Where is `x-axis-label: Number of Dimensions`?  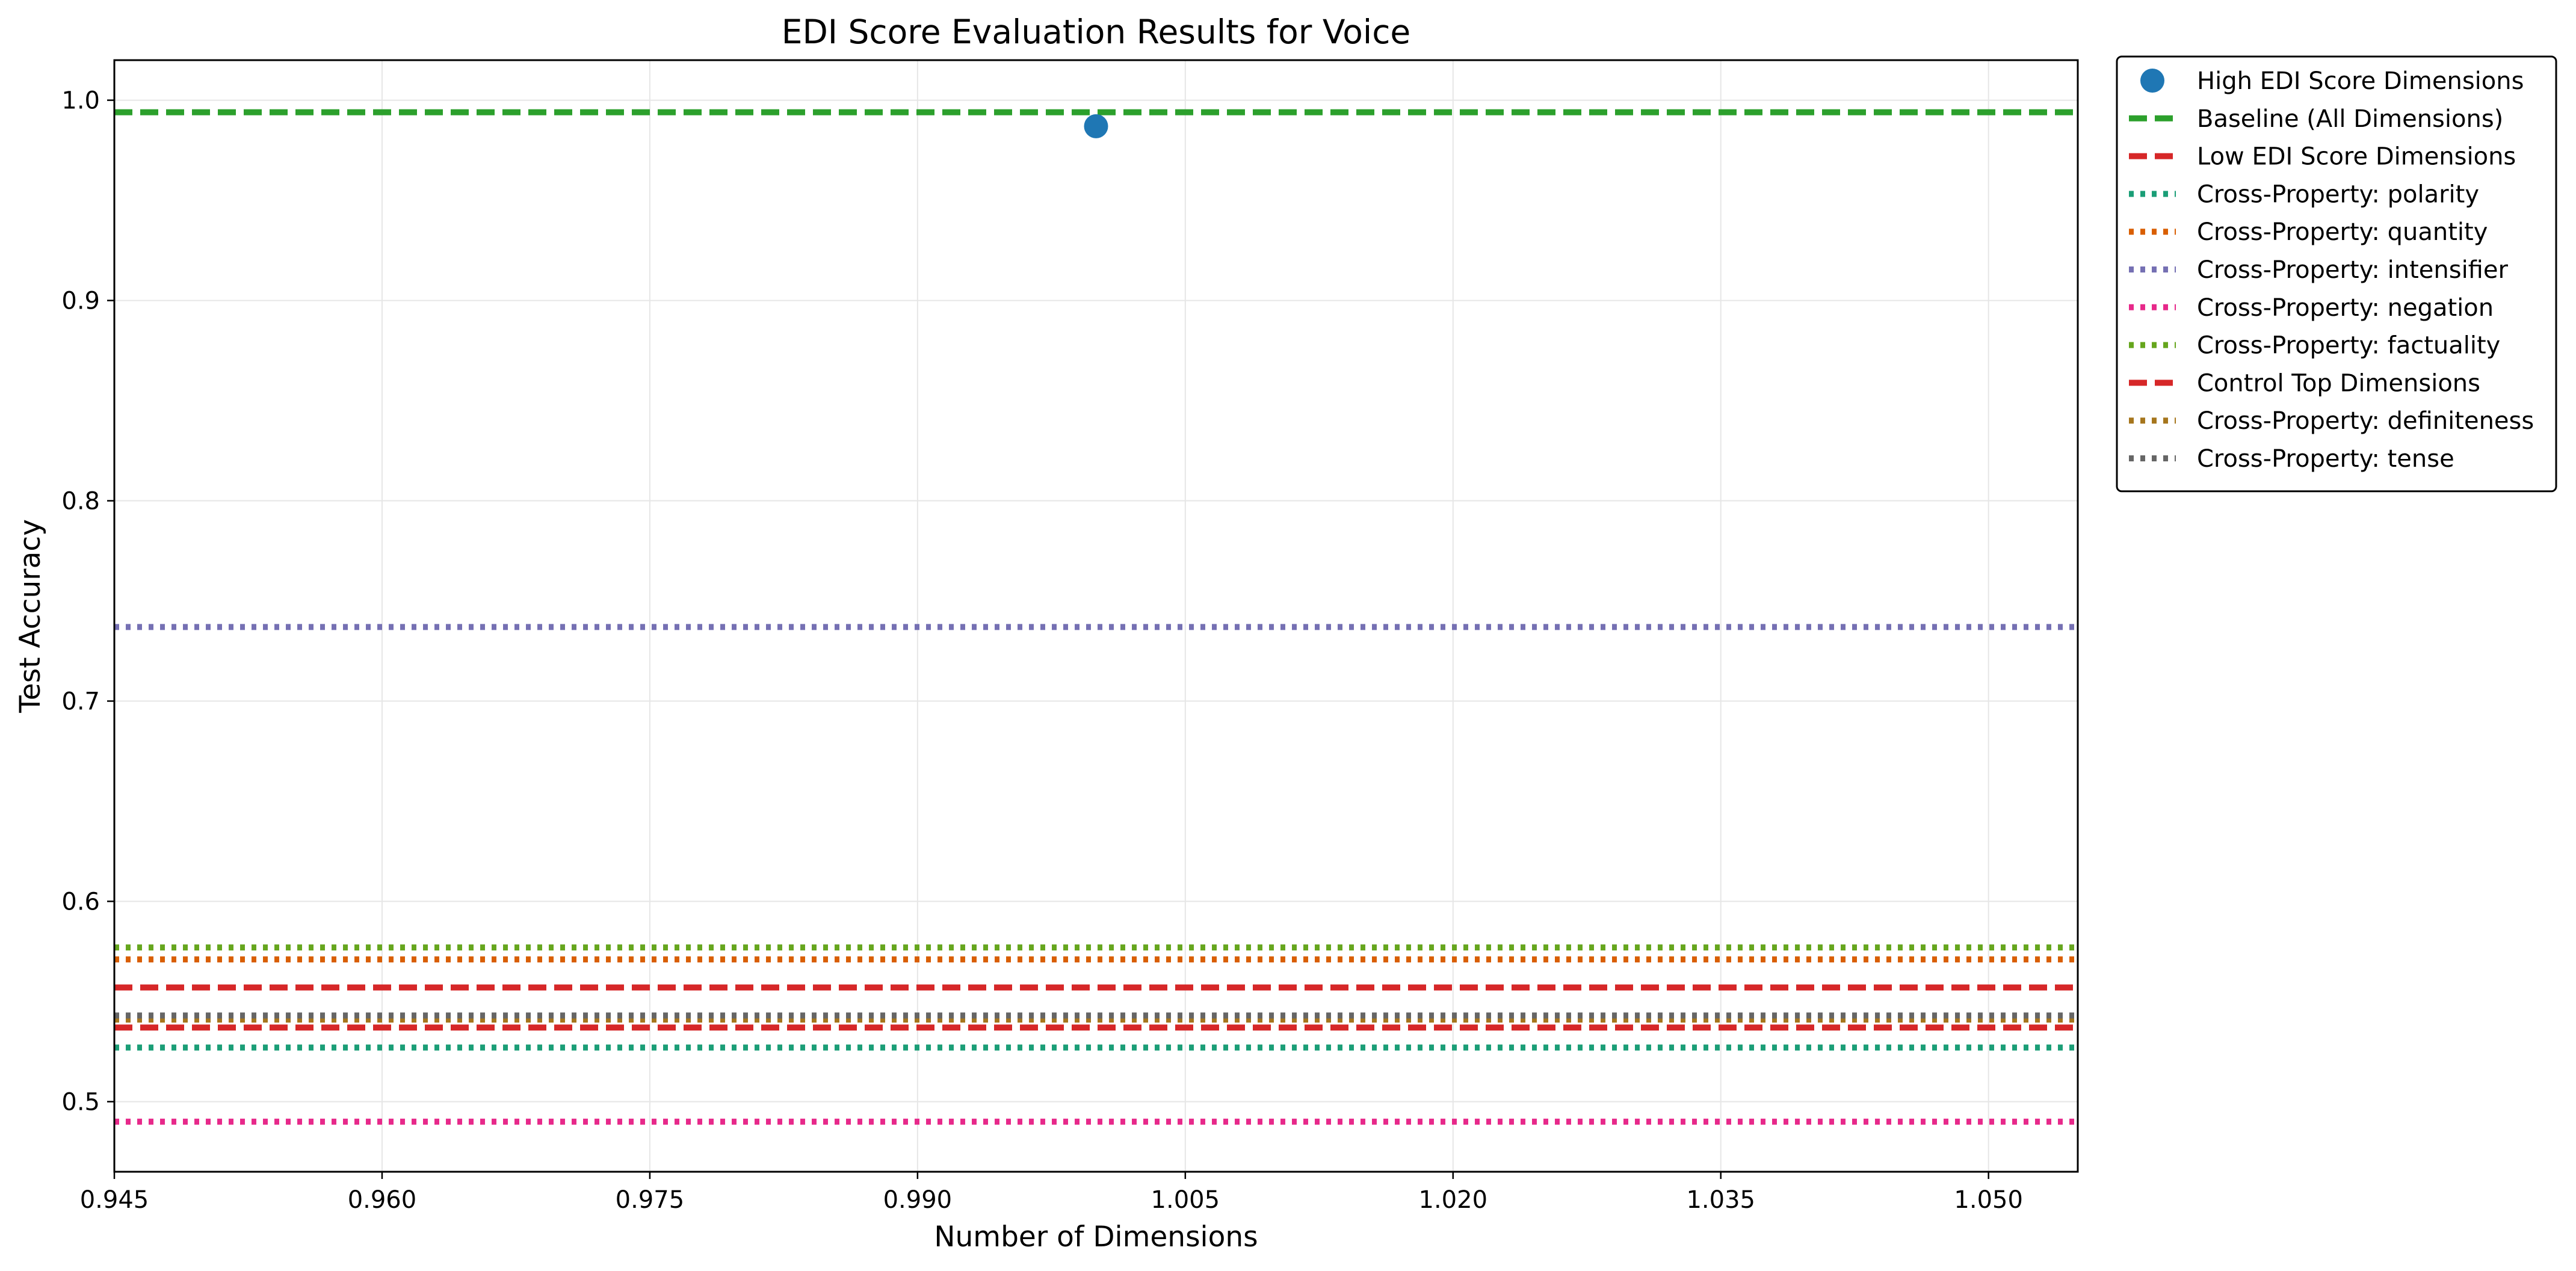
x-axis-label: Number of Dimensions is located at coordinates (1096, 1237).